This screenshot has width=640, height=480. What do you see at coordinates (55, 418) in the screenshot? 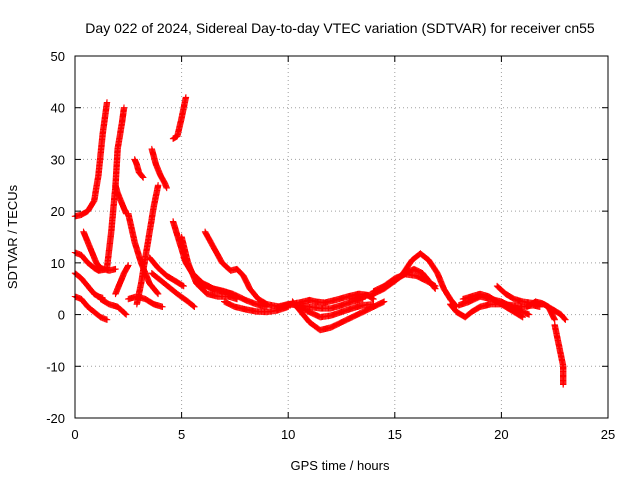
I see `y-tick-label: -20` at bounding box center [55, 418].